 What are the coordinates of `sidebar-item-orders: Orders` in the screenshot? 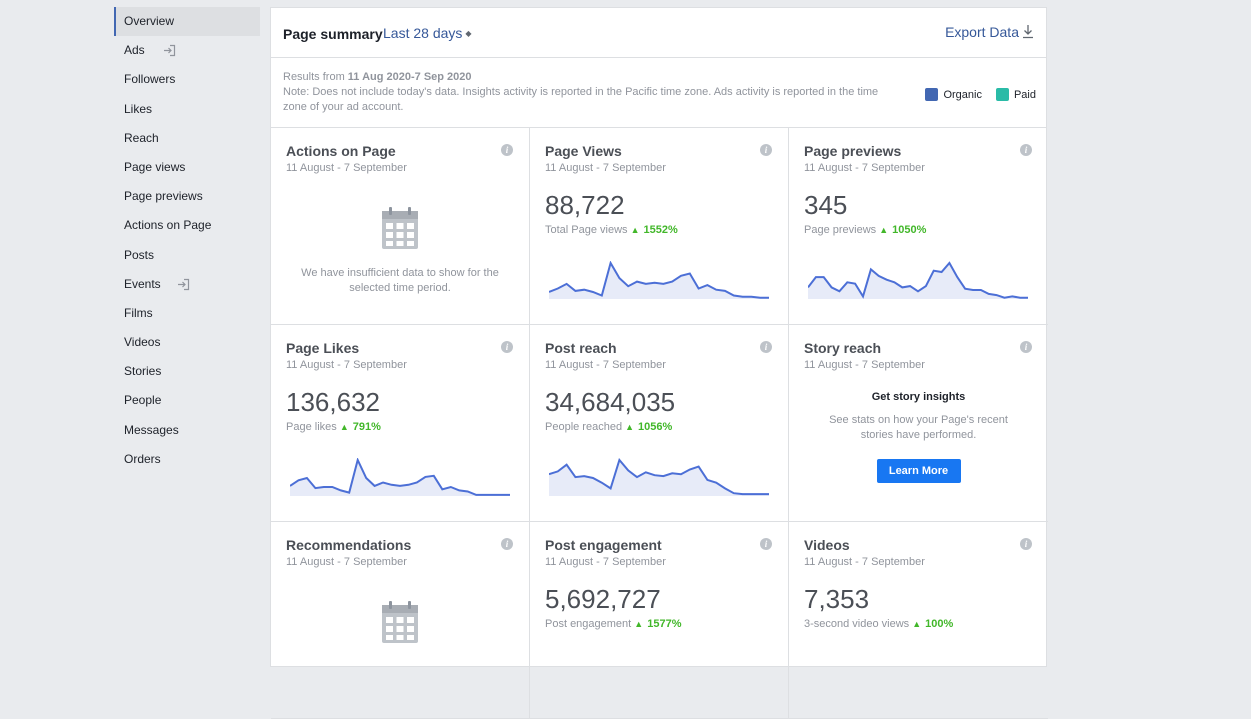 It's located at (187, 459).